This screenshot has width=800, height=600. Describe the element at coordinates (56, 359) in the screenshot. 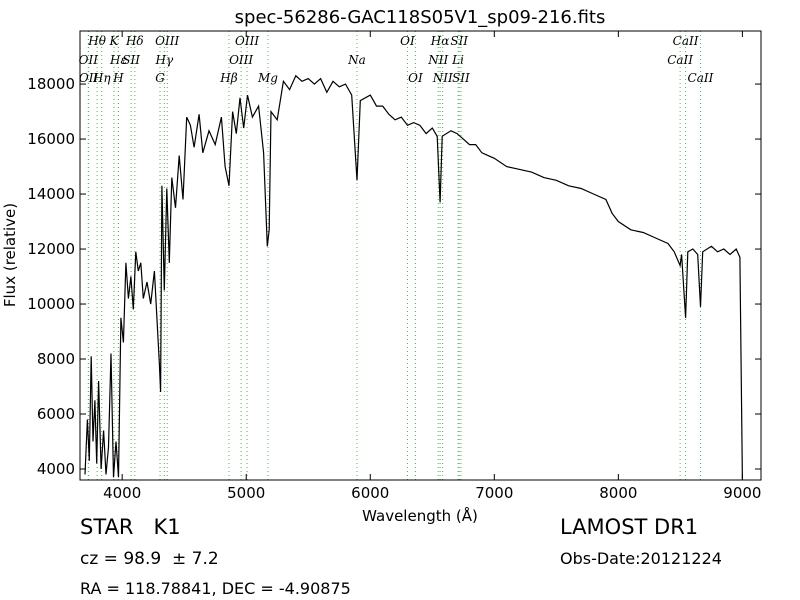

I see `y-tick-label: 8000` at that location.